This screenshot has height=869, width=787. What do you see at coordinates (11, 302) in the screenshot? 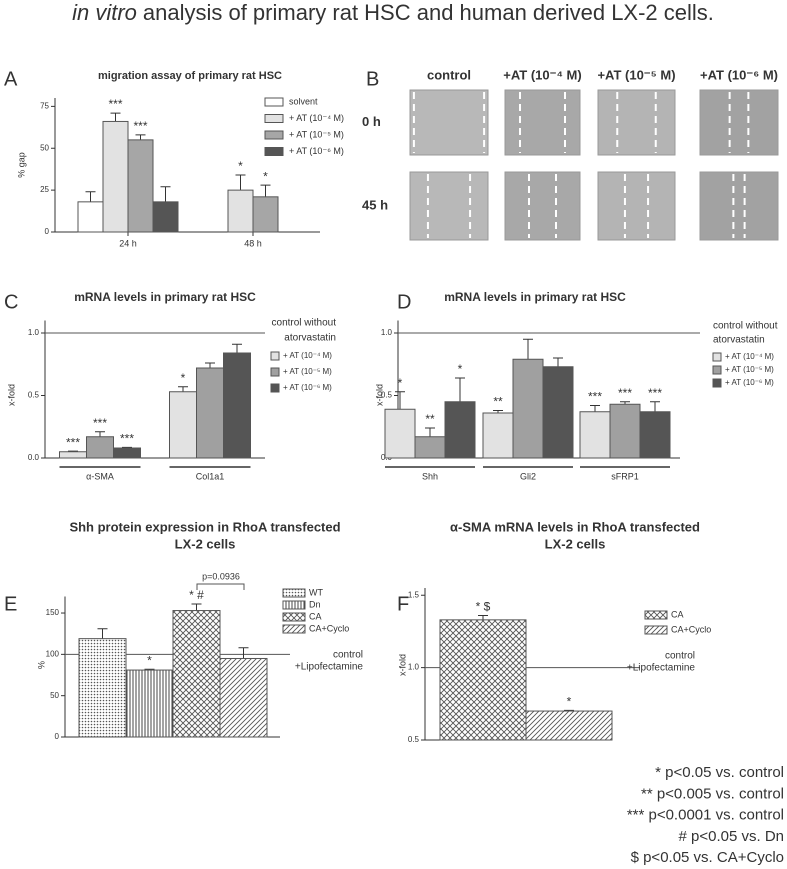
I see `panel-letter: C` at bounding box center [11, 302].